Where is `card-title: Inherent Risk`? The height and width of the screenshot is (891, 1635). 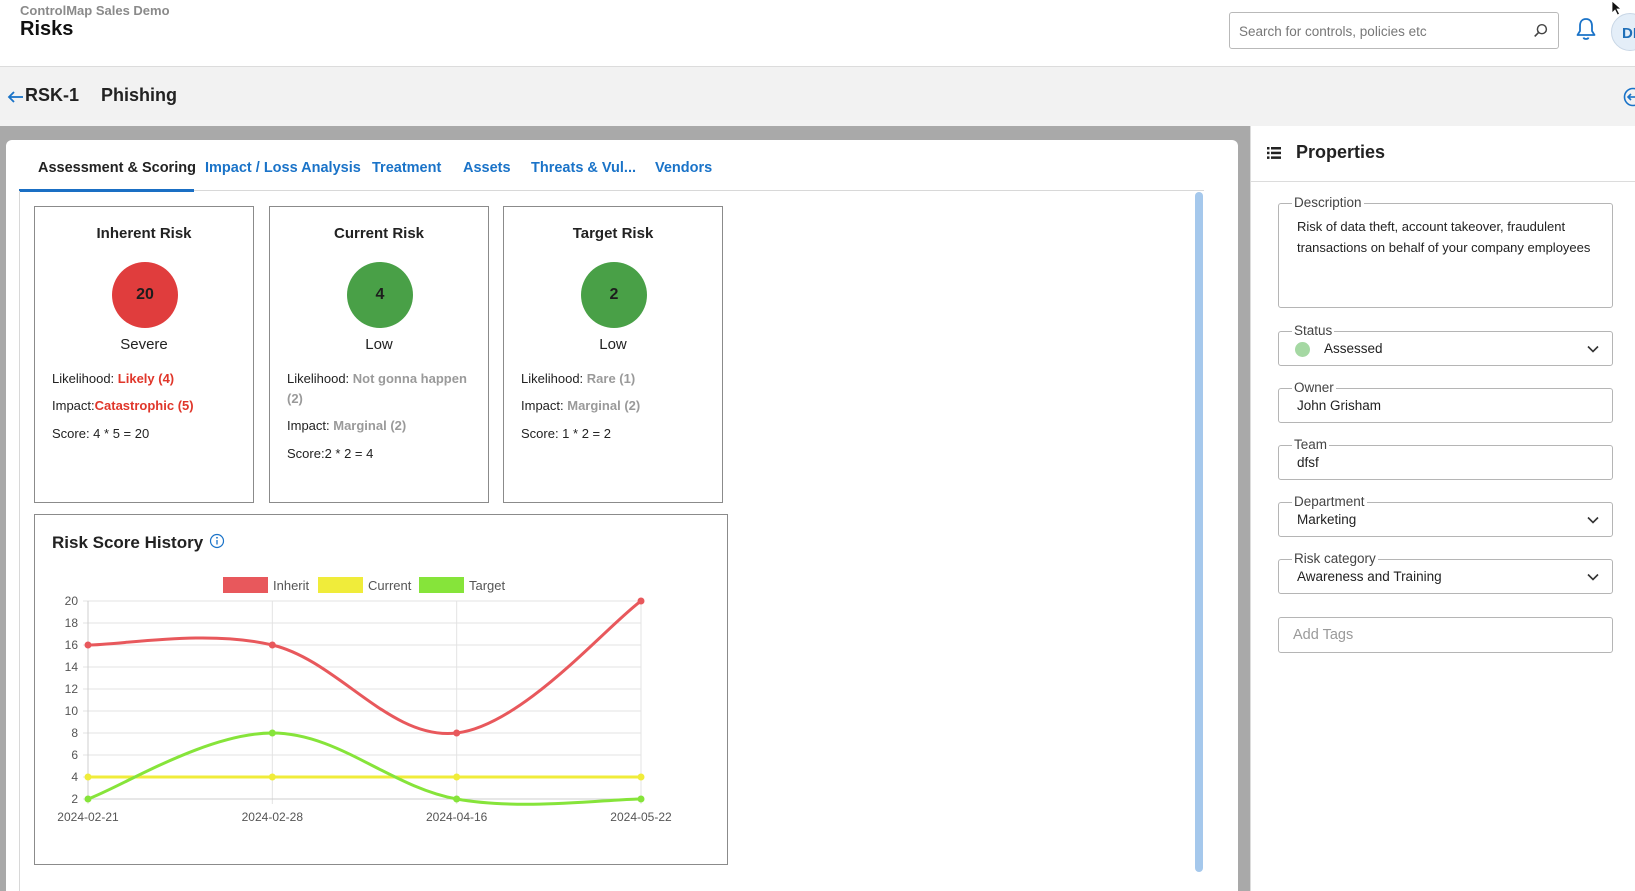 card-title: Inherent Risk is located at coordinates (144, 233).